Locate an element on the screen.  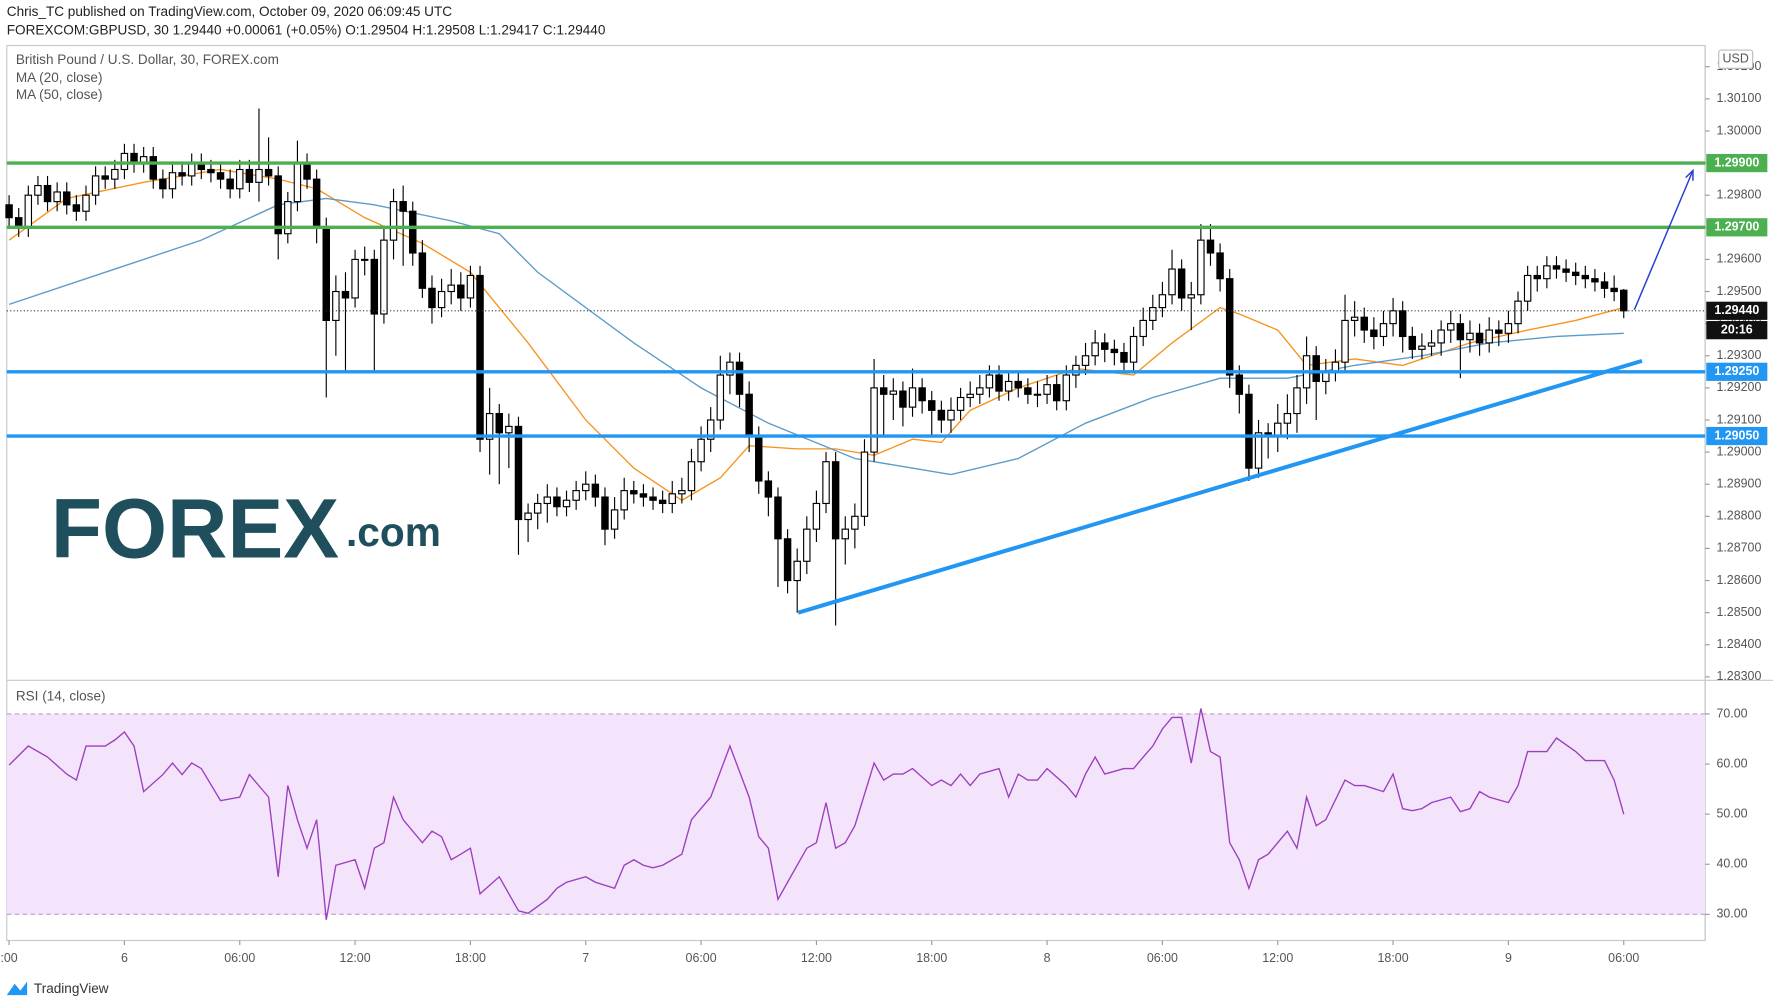
level-label: 1.29700 is located at coordinates (1736, 227).